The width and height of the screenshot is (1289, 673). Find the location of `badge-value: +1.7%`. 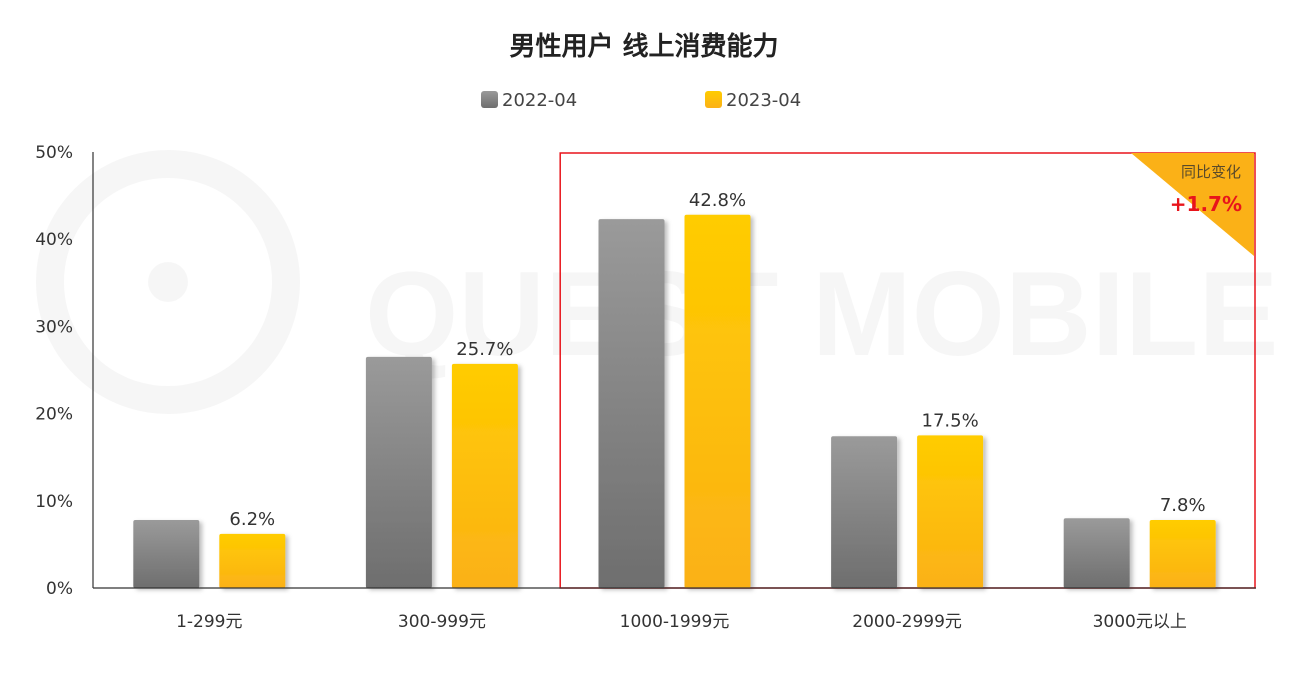

badge-value: +1.7% is located at coordinates (1206, 204).